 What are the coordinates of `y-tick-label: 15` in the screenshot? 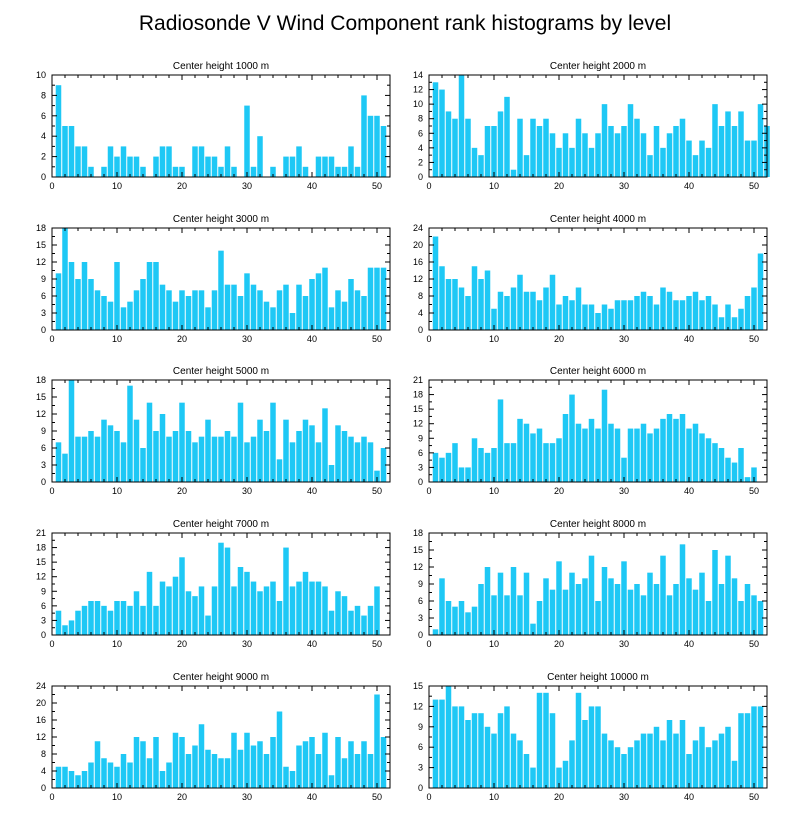 It's located at (41, 562).